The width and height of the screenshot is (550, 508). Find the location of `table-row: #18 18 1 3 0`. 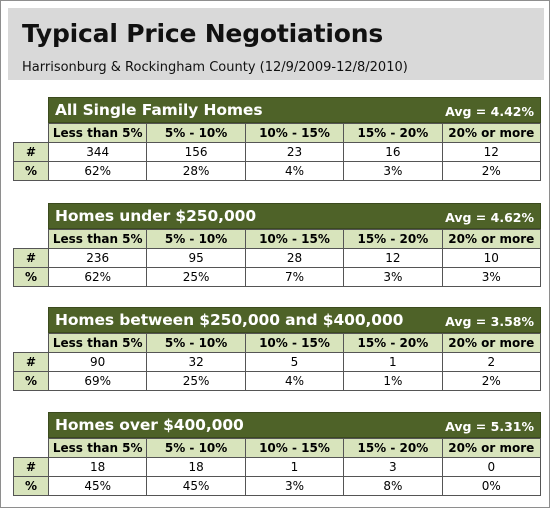

table-row: #18 18 1 3 0 is located at coordinates (277, 467).